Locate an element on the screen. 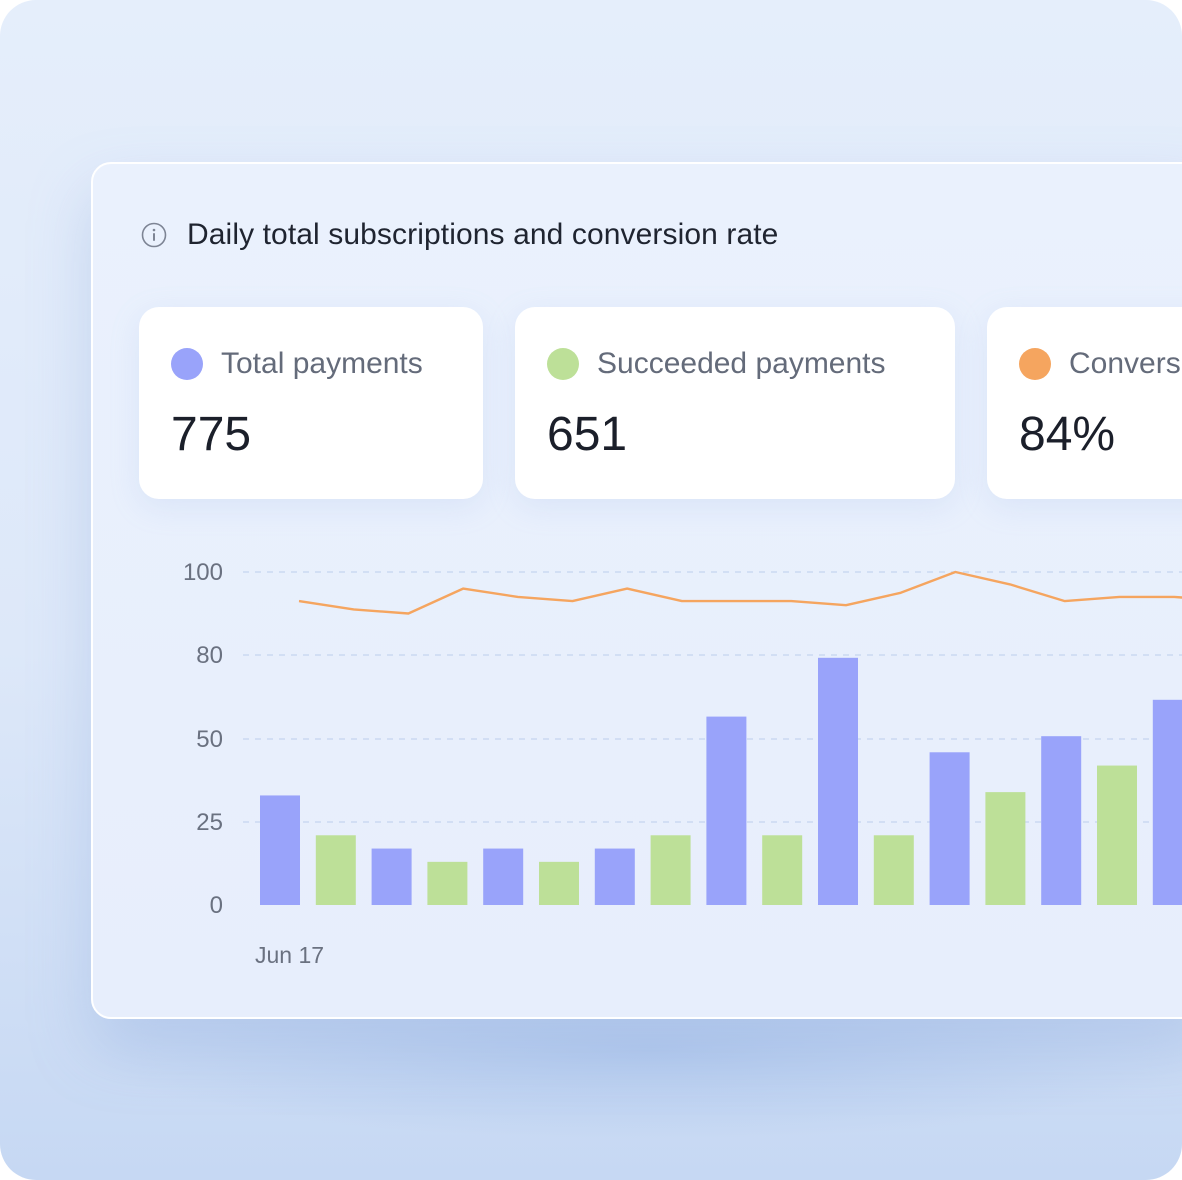 This screenshot has height=1180, width=1182. stat-value: 651 is located at coordinates (587, 434).